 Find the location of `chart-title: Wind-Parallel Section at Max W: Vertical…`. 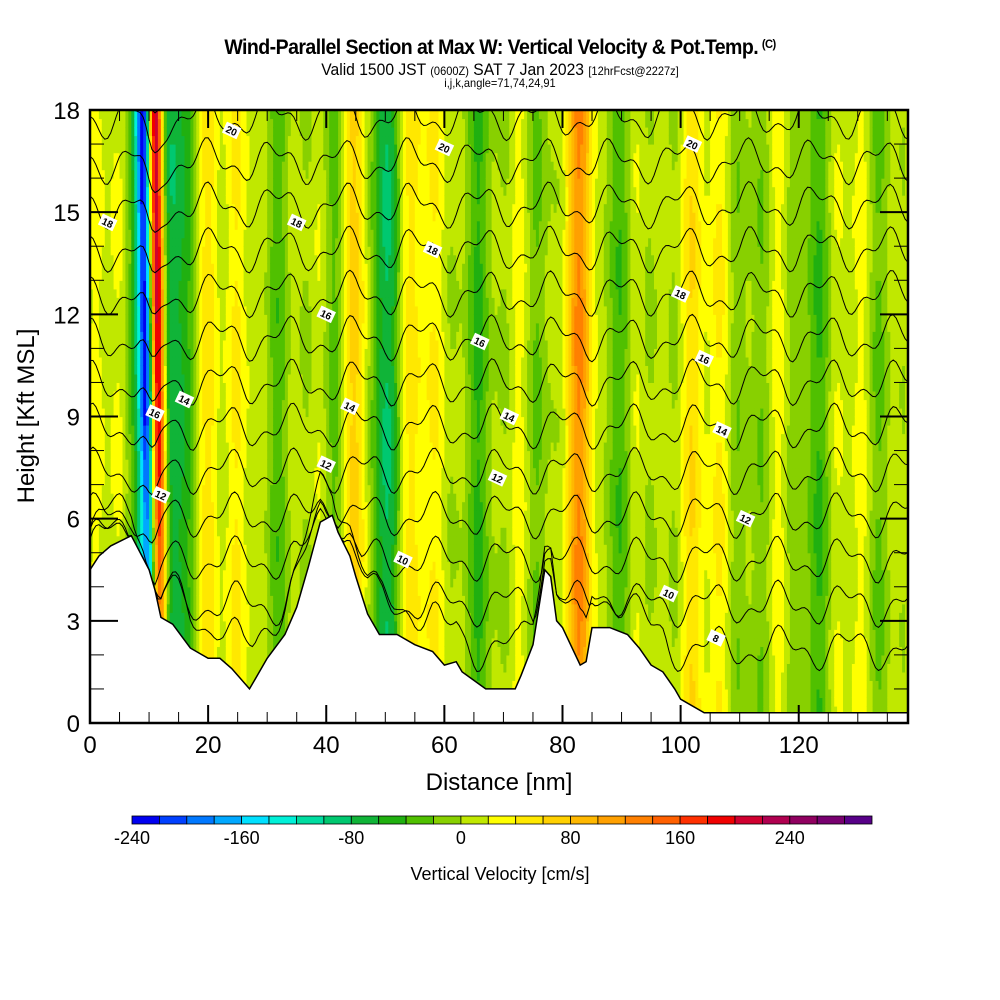

chart-title: Wind-Parallel Section at Max W: Vertical… is located at coordinates (500, 48).